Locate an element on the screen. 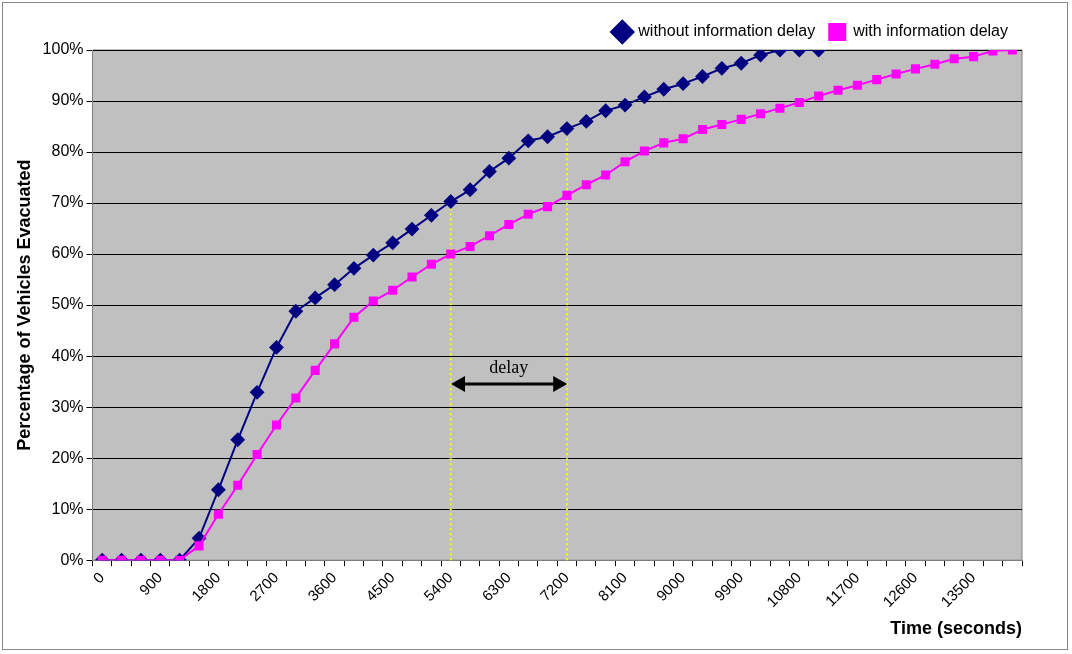 Image resolution: width=1072 pixels, height=654 pixels. y-tick-label: 20% is located at coordinates (67, 457).